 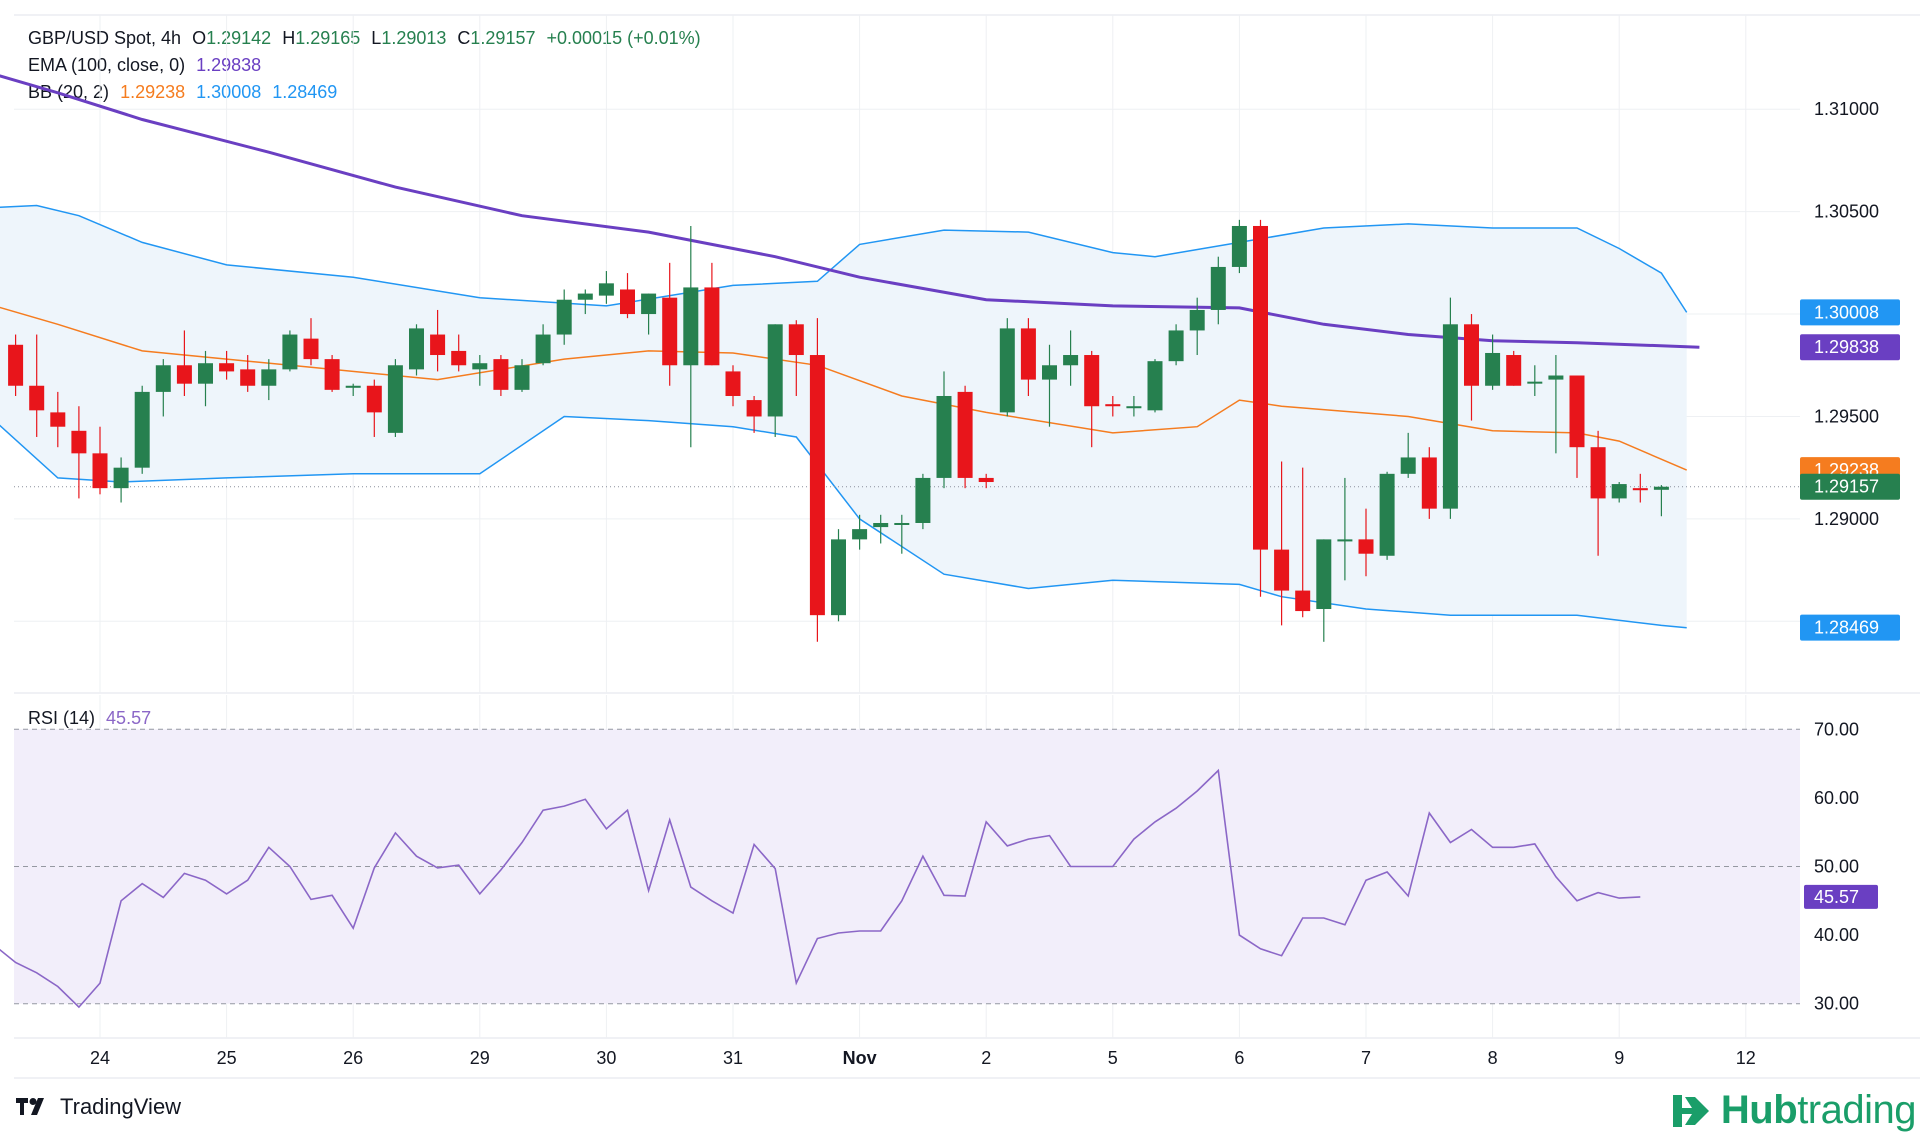 I want to click on bollinger-upper-line, so click(x=844, y=258).